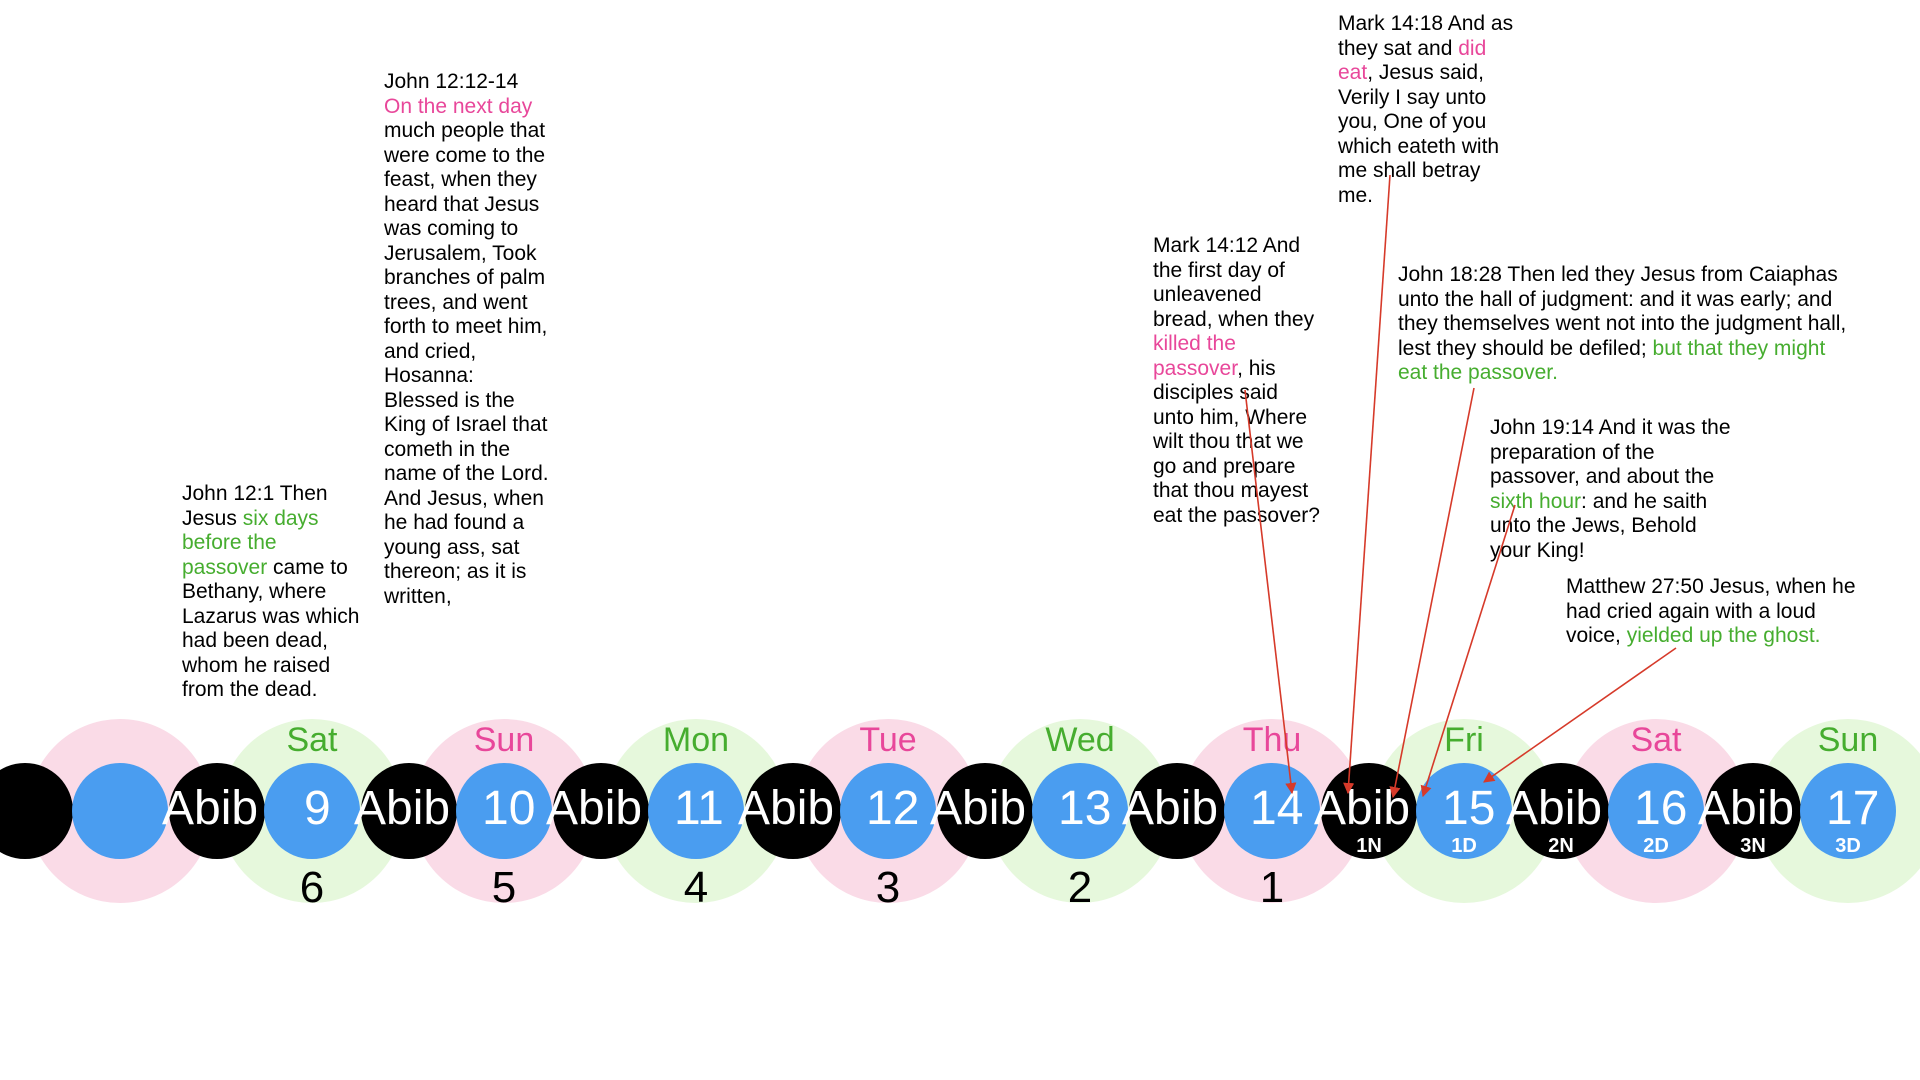 This screenshot has height=1080, width=1920. What do you see at coordinates (1369, 846) in the screenshot?
I see `night-label: 1N` at bounding box center [1369, 846].